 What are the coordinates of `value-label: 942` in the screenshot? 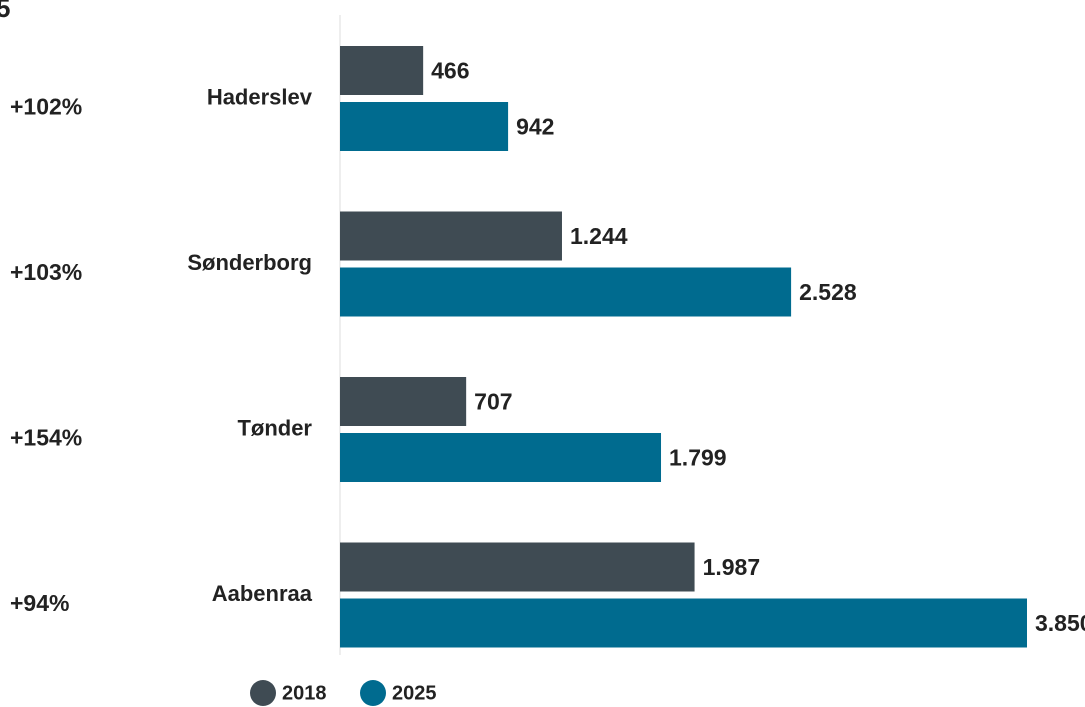 It's located at (535, 127).